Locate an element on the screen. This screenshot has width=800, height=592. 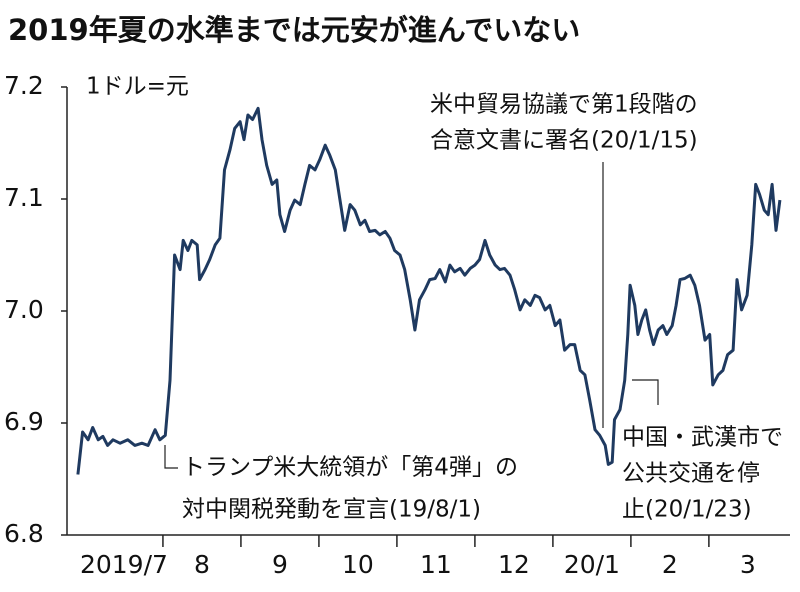
x-tick-label: 3 is located at coordinates (748, 564).